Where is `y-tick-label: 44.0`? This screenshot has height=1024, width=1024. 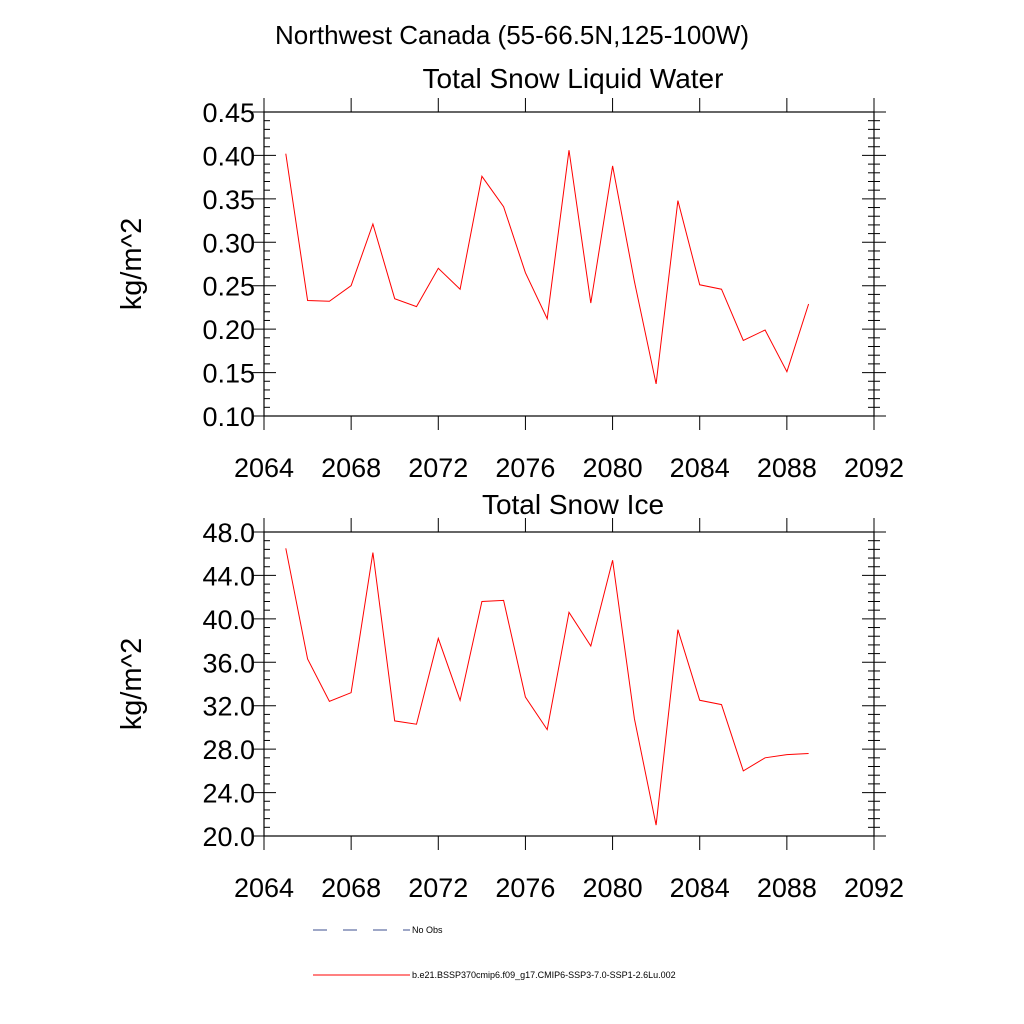
y-tick-label: 44.0 is located at coordinates (228, 576).